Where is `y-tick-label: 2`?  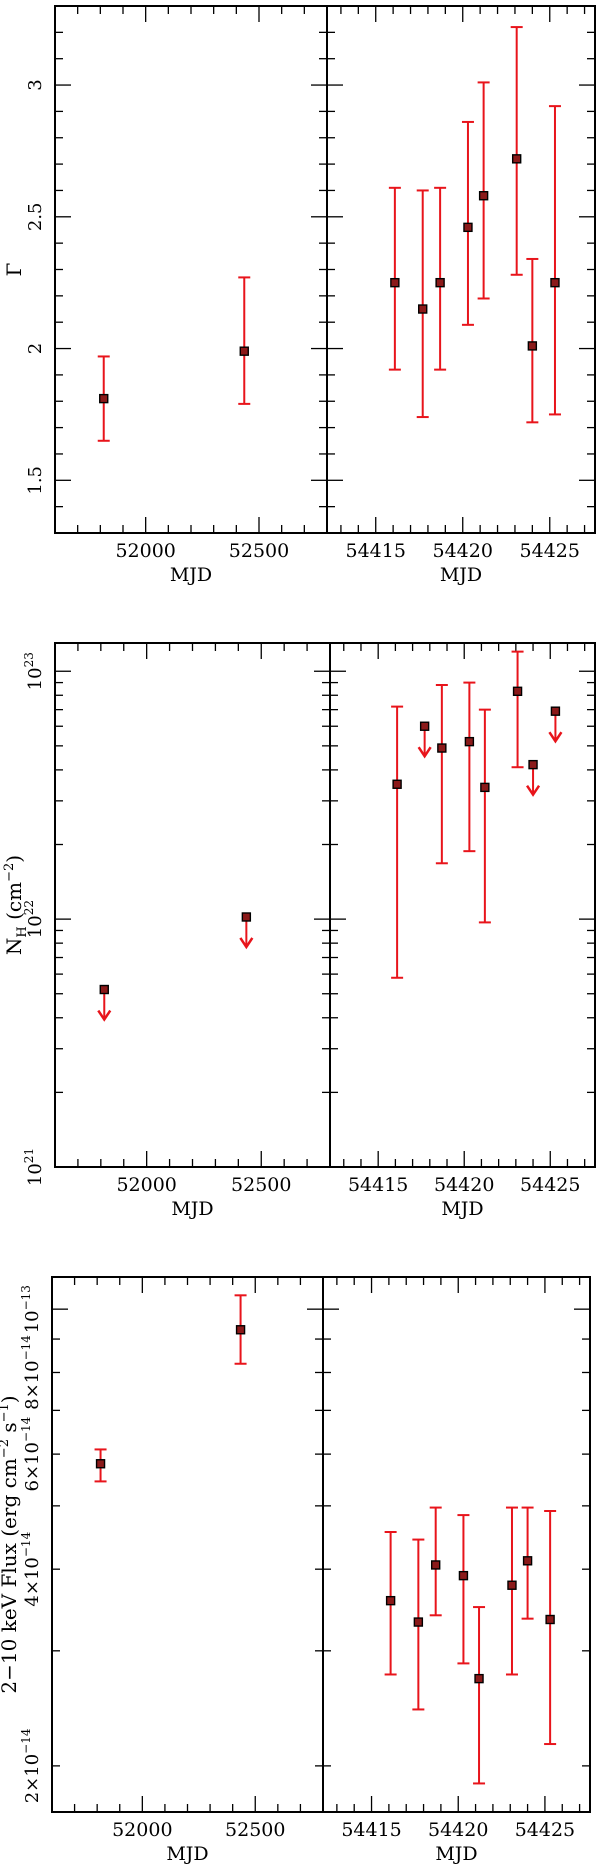
y-tick-label: 2 is located at coordinates (35, 348).